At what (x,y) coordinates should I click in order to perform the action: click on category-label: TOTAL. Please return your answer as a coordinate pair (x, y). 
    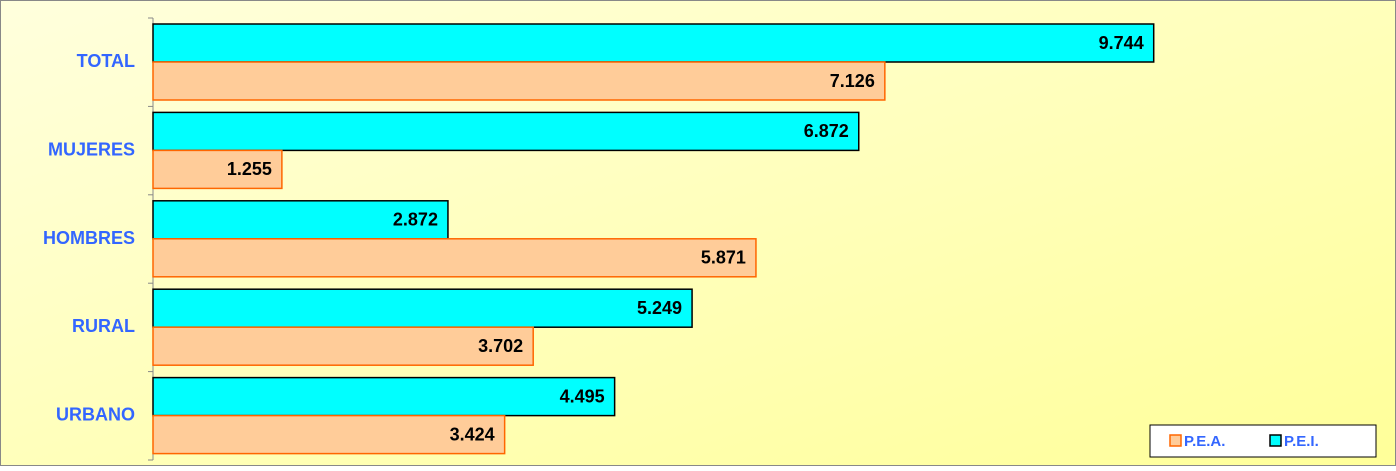
    Looking at the image, I should click on (106, 61).